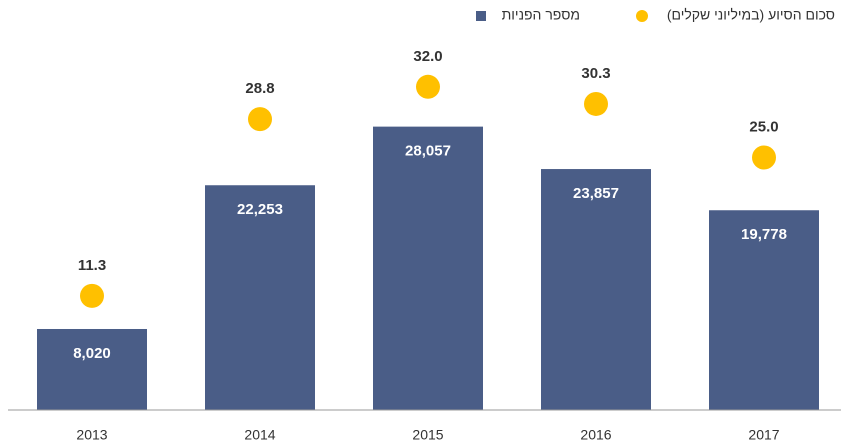 This screenshot has height=446, width=841. I want to click on x-tick-label: 2015, so click(427, 435).